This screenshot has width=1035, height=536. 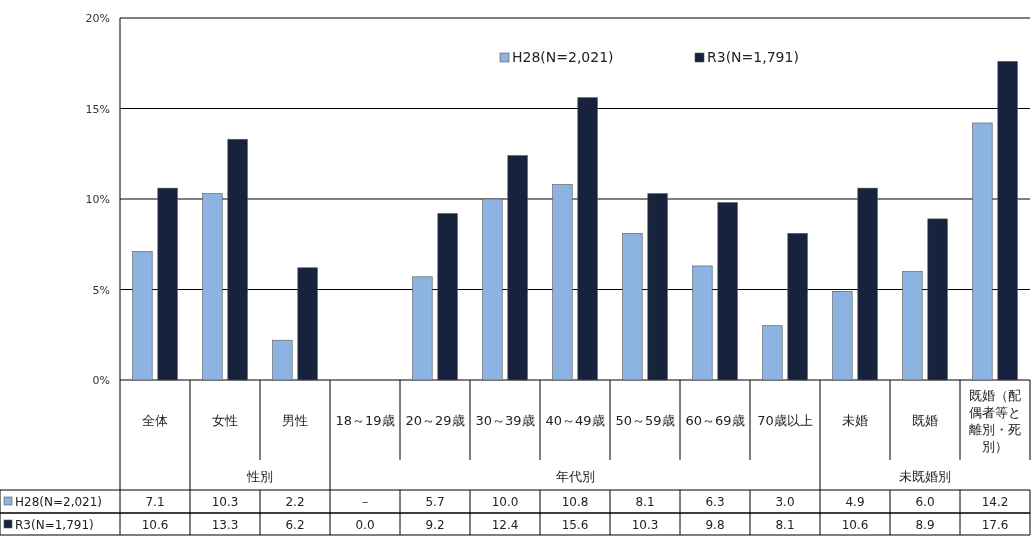 I want to click on data-label: 7.1, so click(x=155, y=502).